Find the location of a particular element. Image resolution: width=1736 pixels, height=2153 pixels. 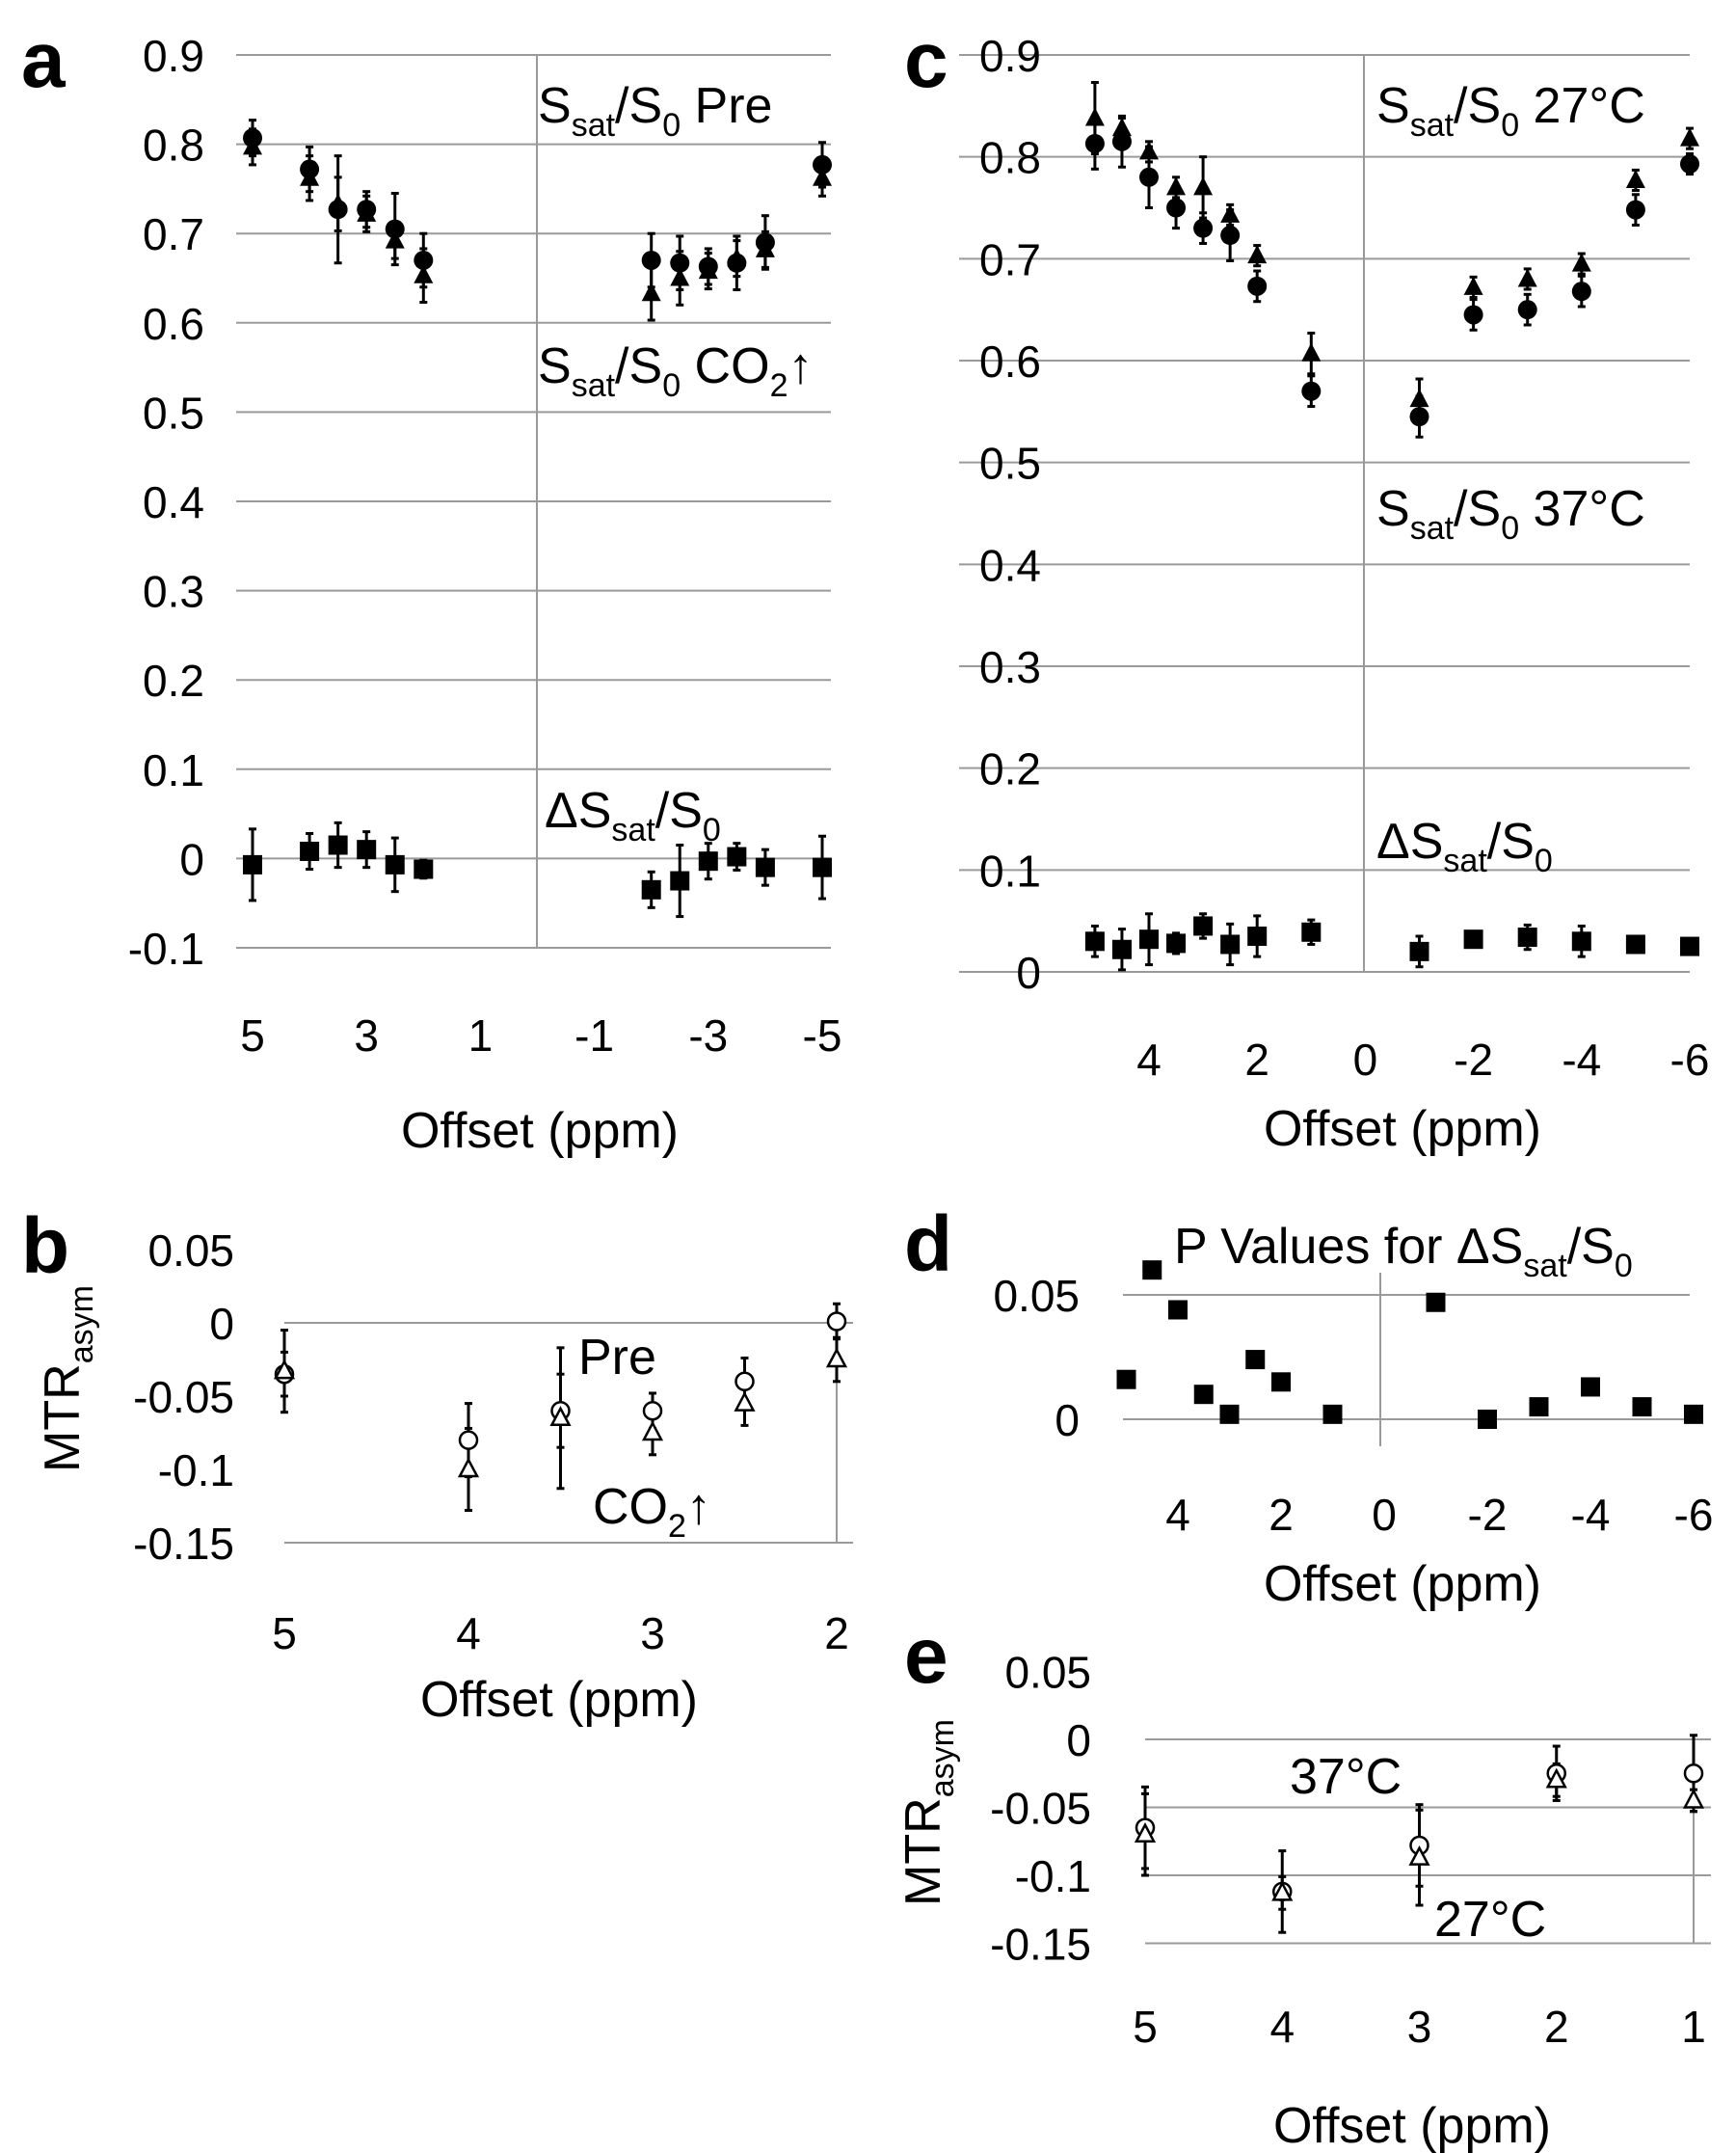

panel-b-y-ticks: 0.05 0 -0.05 -0.1 -0.15 is located at coordinates (184, 1397).